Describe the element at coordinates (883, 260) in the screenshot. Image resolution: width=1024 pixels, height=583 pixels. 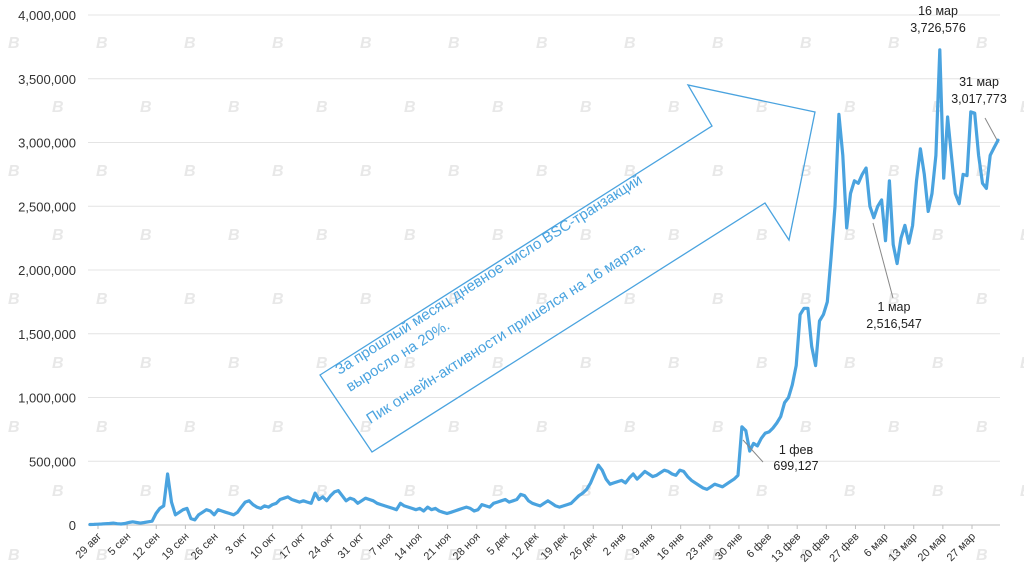
I see `annotation-leader-1-mar` at that location.